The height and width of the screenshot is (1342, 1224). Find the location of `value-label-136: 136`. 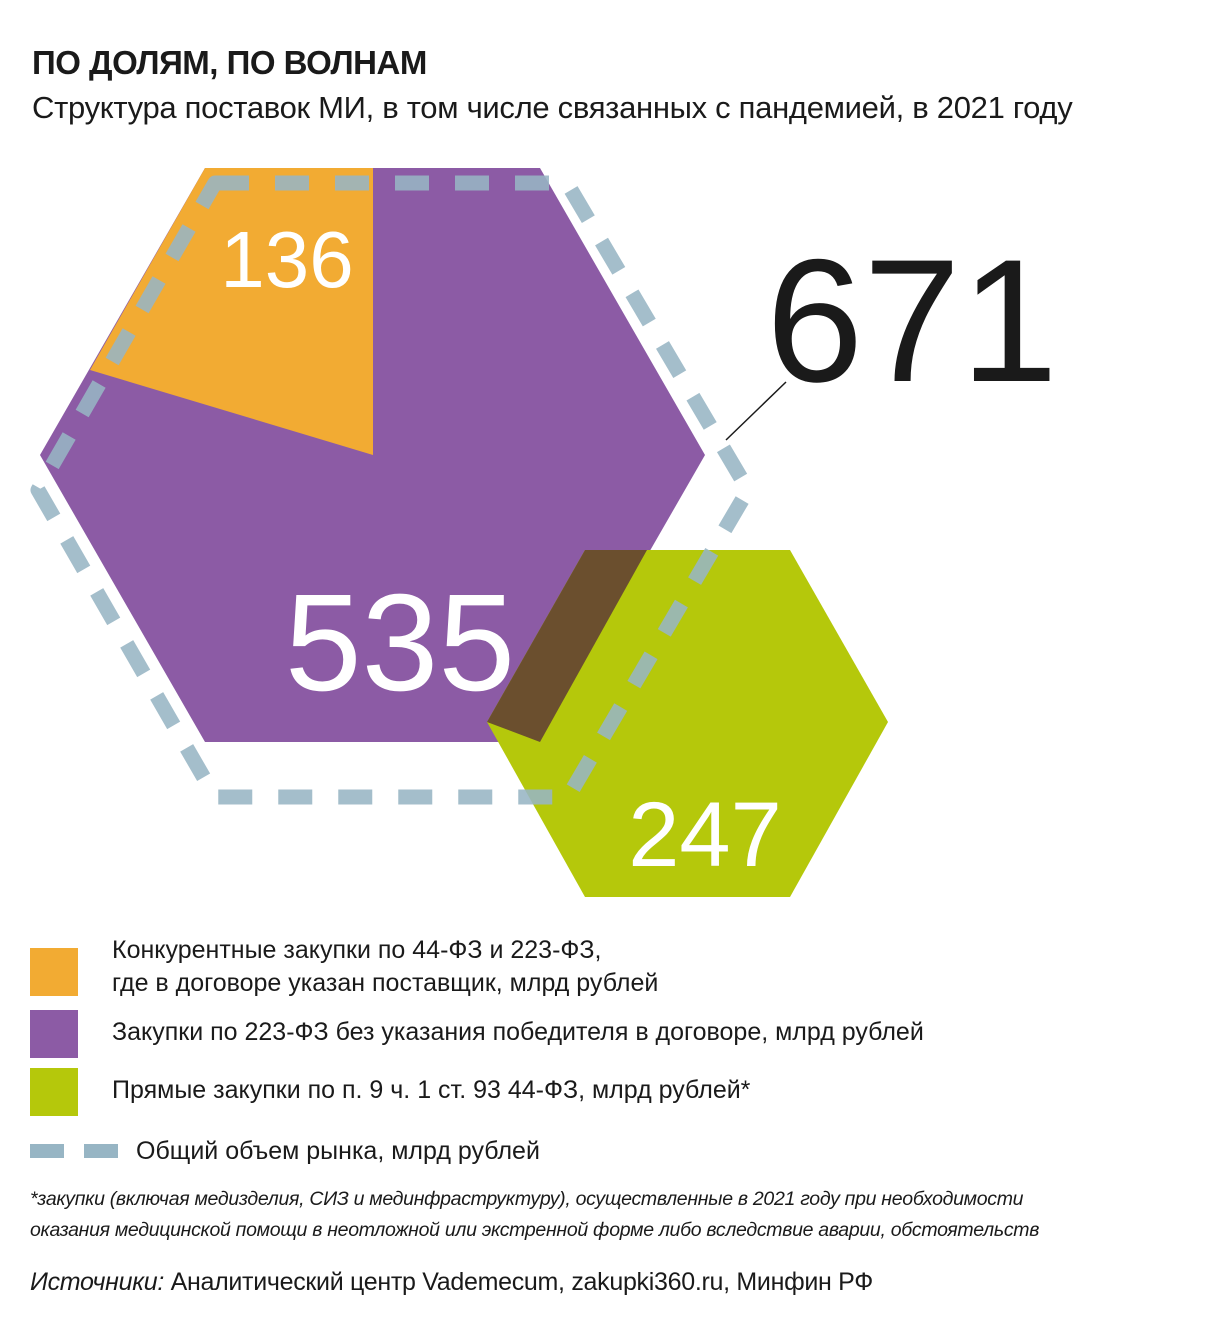

value-label-136: 136 is located at coordinates (286, 259).